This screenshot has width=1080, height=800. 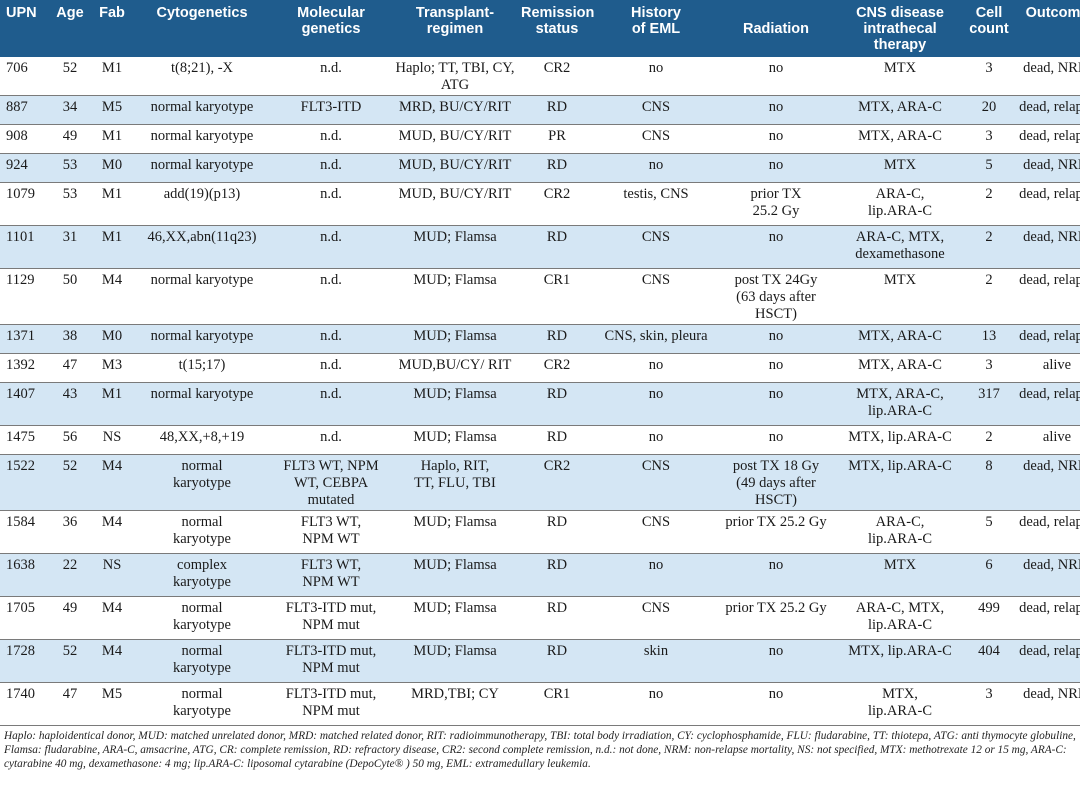 What do you see at coordinates (202, 694) in the screenshot?
I see `cell-line: normal` at bounding box center [202, 694].